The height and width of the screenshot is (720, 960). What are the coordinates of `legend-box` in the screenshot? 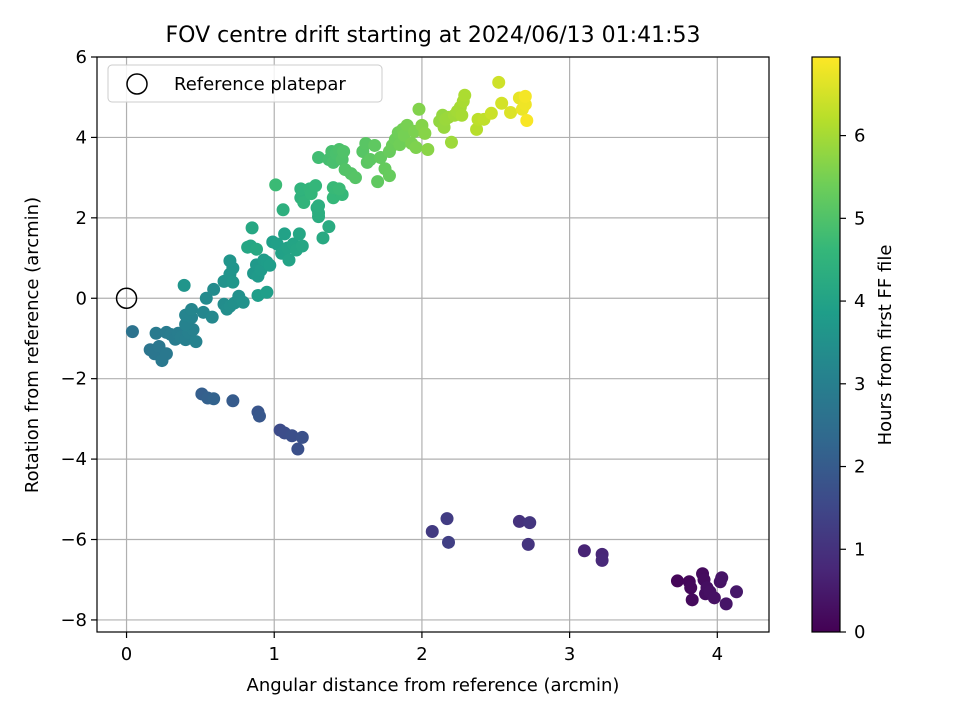 It's located at (245, 83).